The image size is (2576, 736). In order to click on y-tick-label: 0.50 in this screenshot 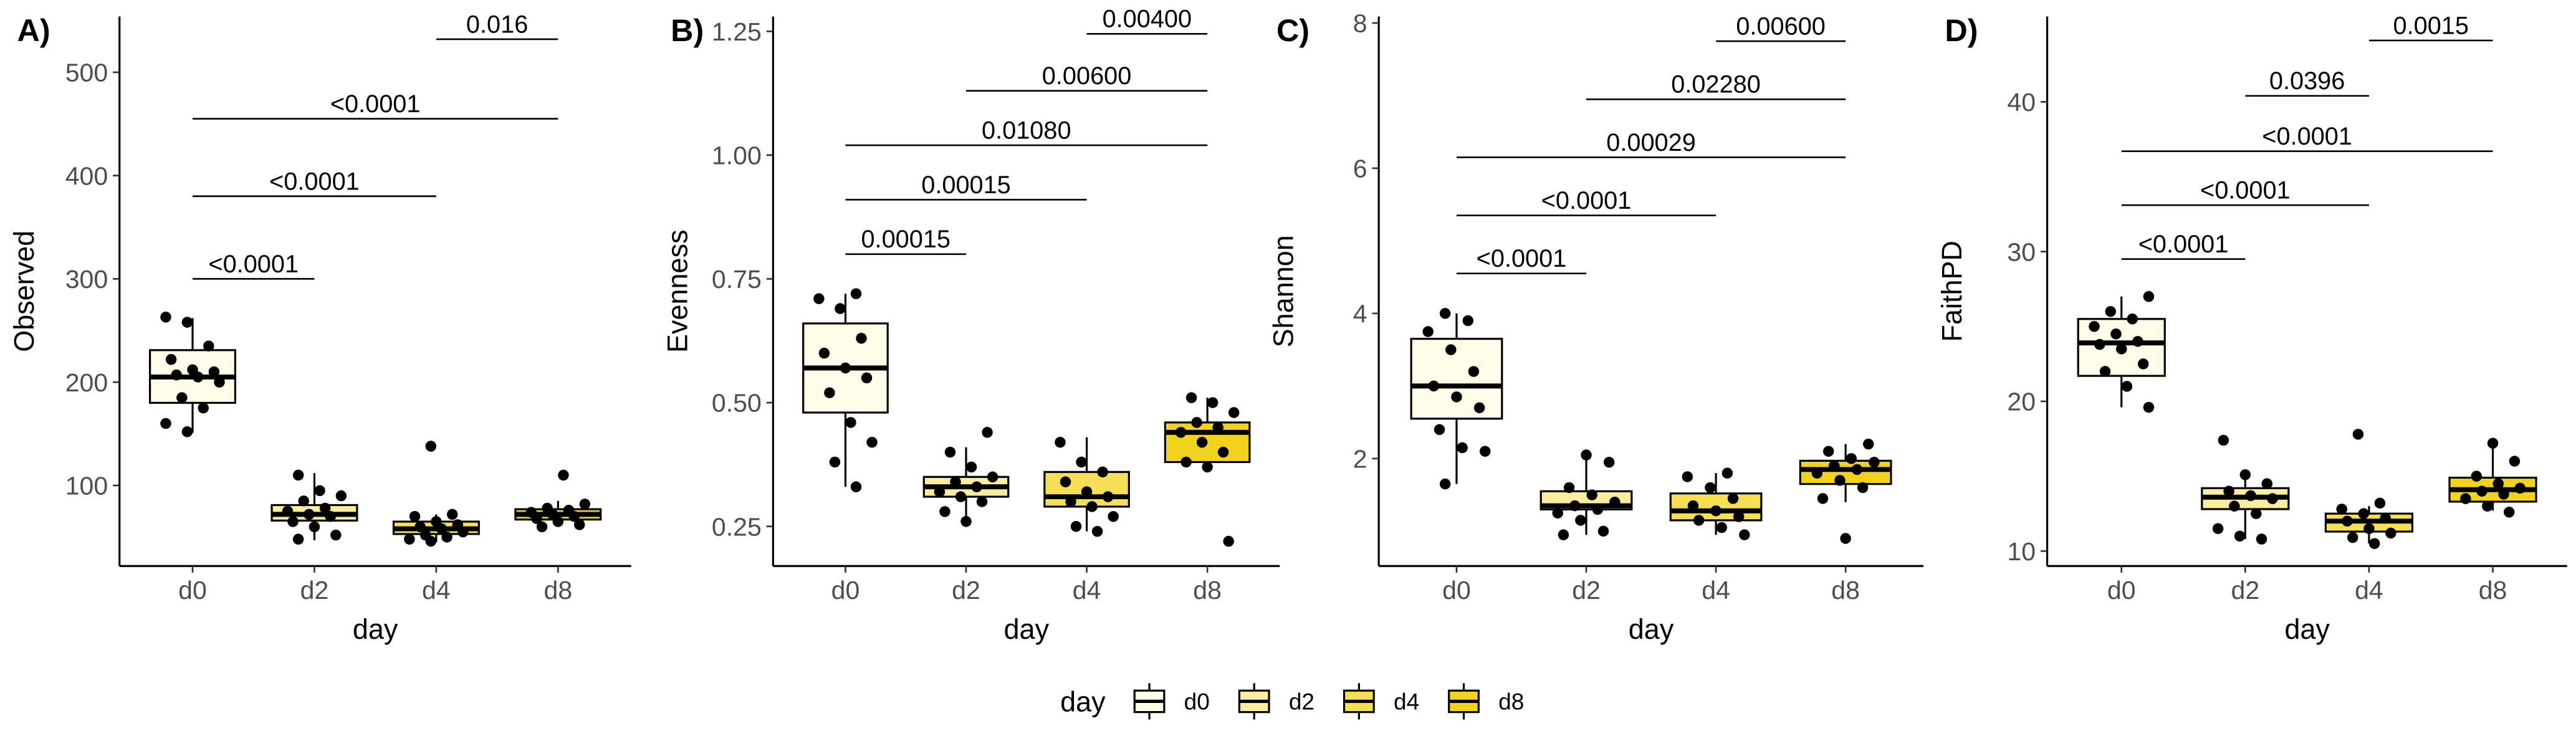, I will do `click(737, 403)`.